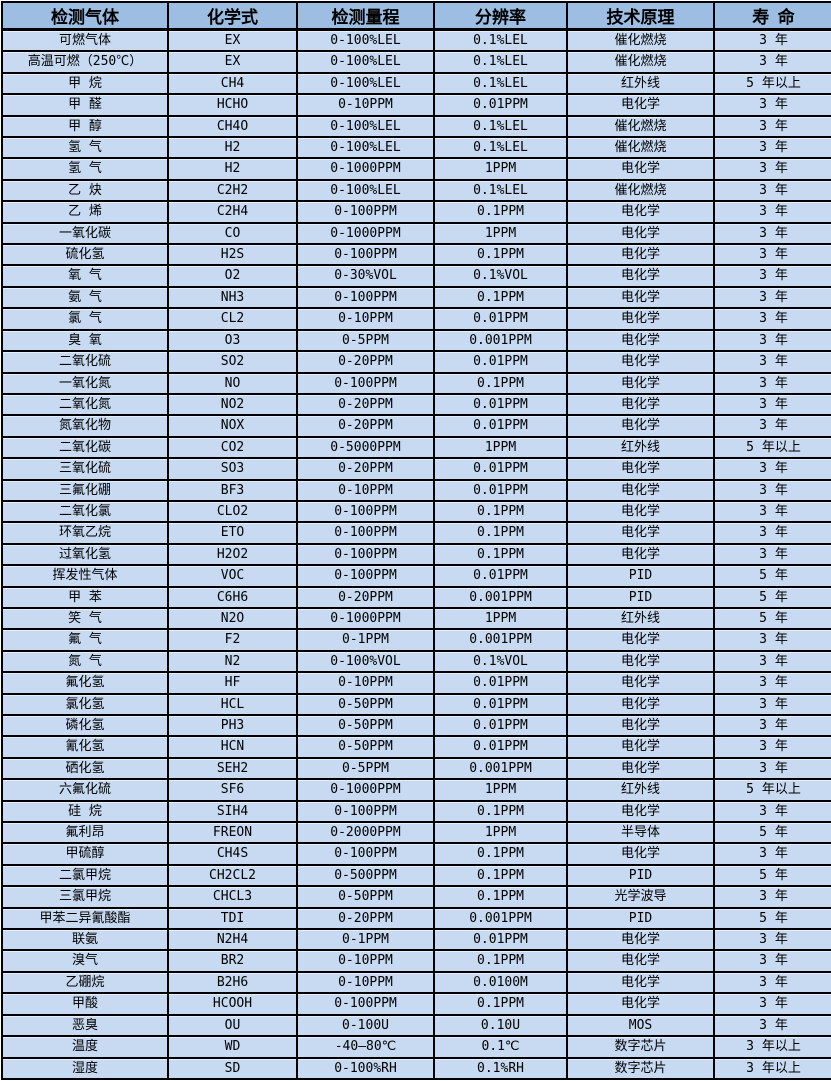 Image resolution: width=831 pixels, height=1081 pixels. What do you see at coordinates (232, 362) in the screenshot?
I see `cell-chemical-formula: SO2` at bounding box center [232, 362].